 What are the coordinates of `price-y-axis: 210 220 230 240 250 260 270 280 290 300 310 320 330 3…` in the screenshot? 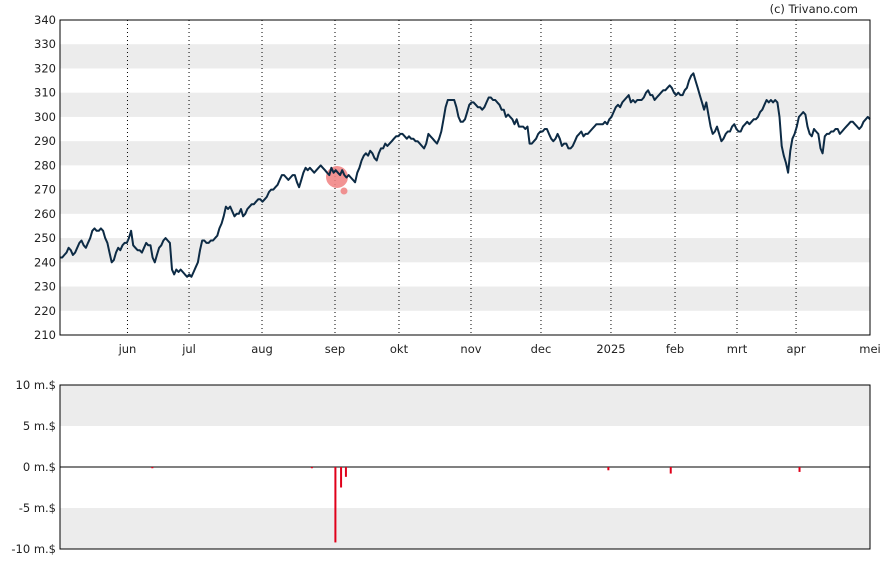 It's located at (45, 177).